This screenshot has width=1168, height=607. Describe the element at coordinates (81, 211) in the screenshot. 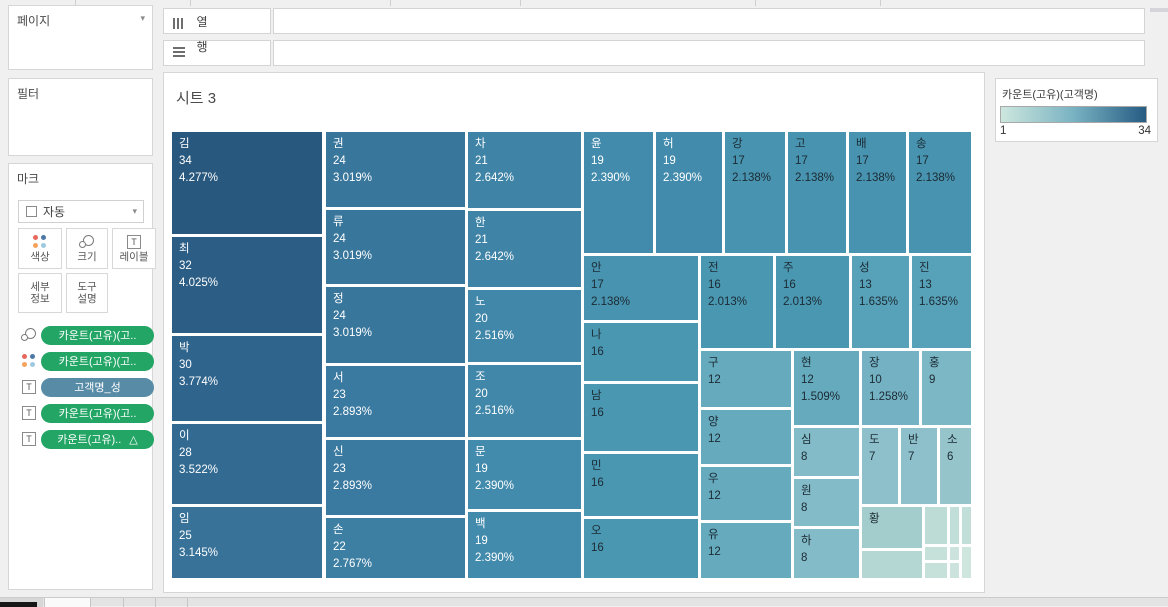

I see `mark-type-dropdown: 자동 ▾` at that location.